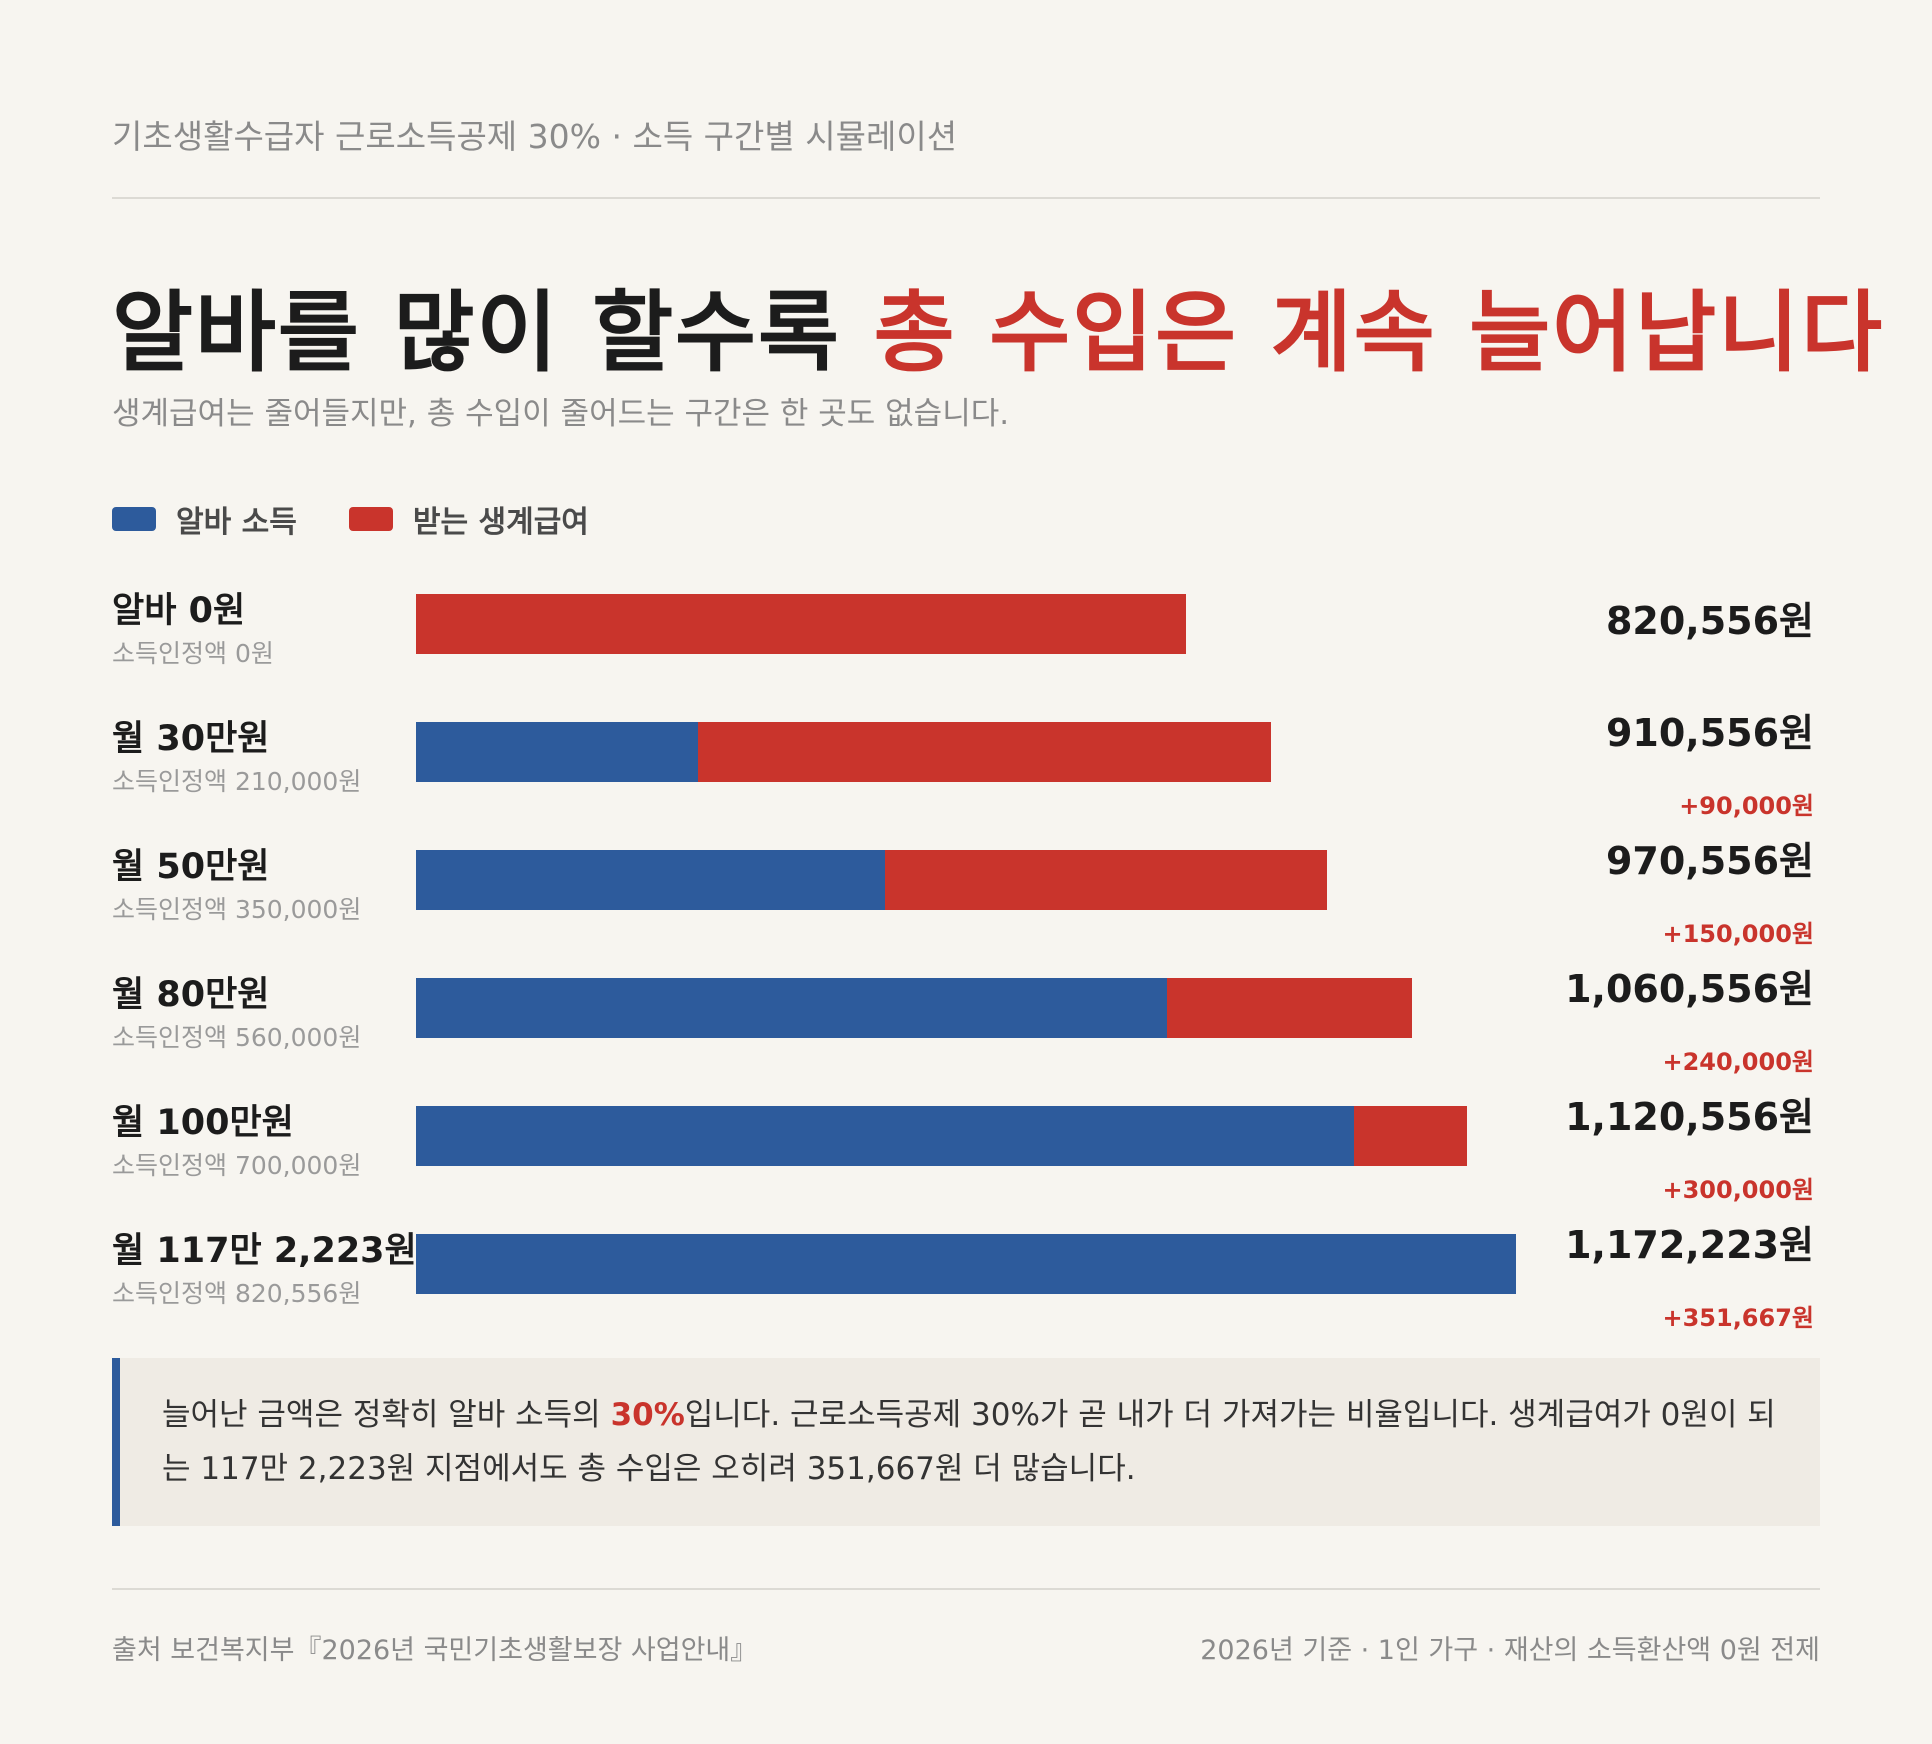  I want to click on category-sublabel: 소득인정액 820,556원, so click(237, 1293).